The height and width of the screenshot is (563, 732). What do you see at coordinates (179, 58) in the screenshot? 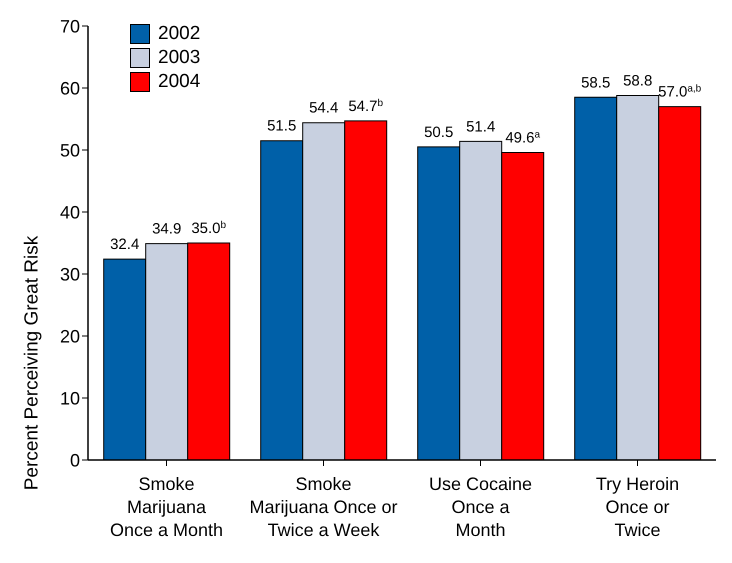
I see `legend-label: 2003` at bounding box center [179, 58].